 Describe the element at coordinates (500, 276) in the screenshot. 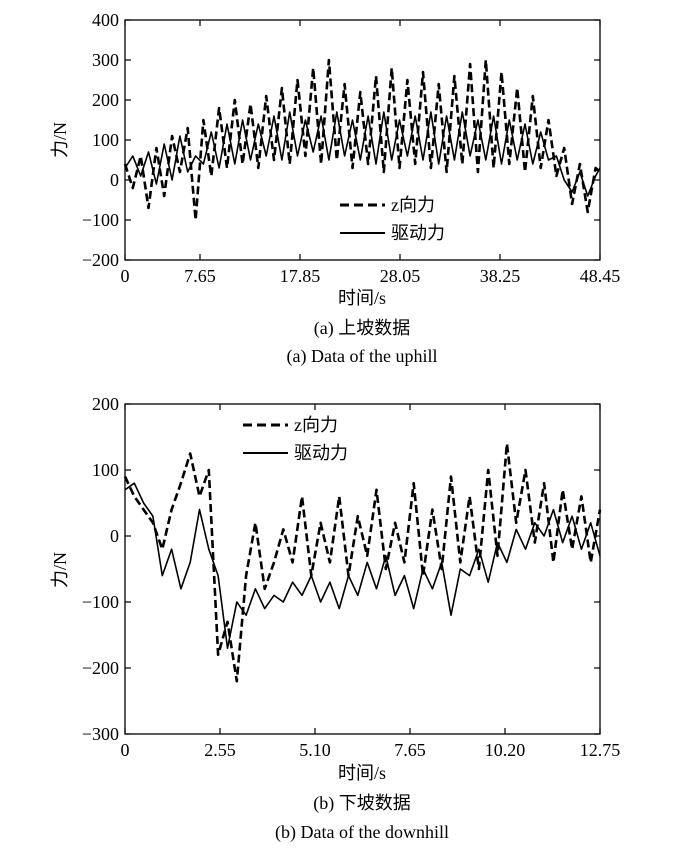

I see `x-tick-label-a: 38.25` at that location.